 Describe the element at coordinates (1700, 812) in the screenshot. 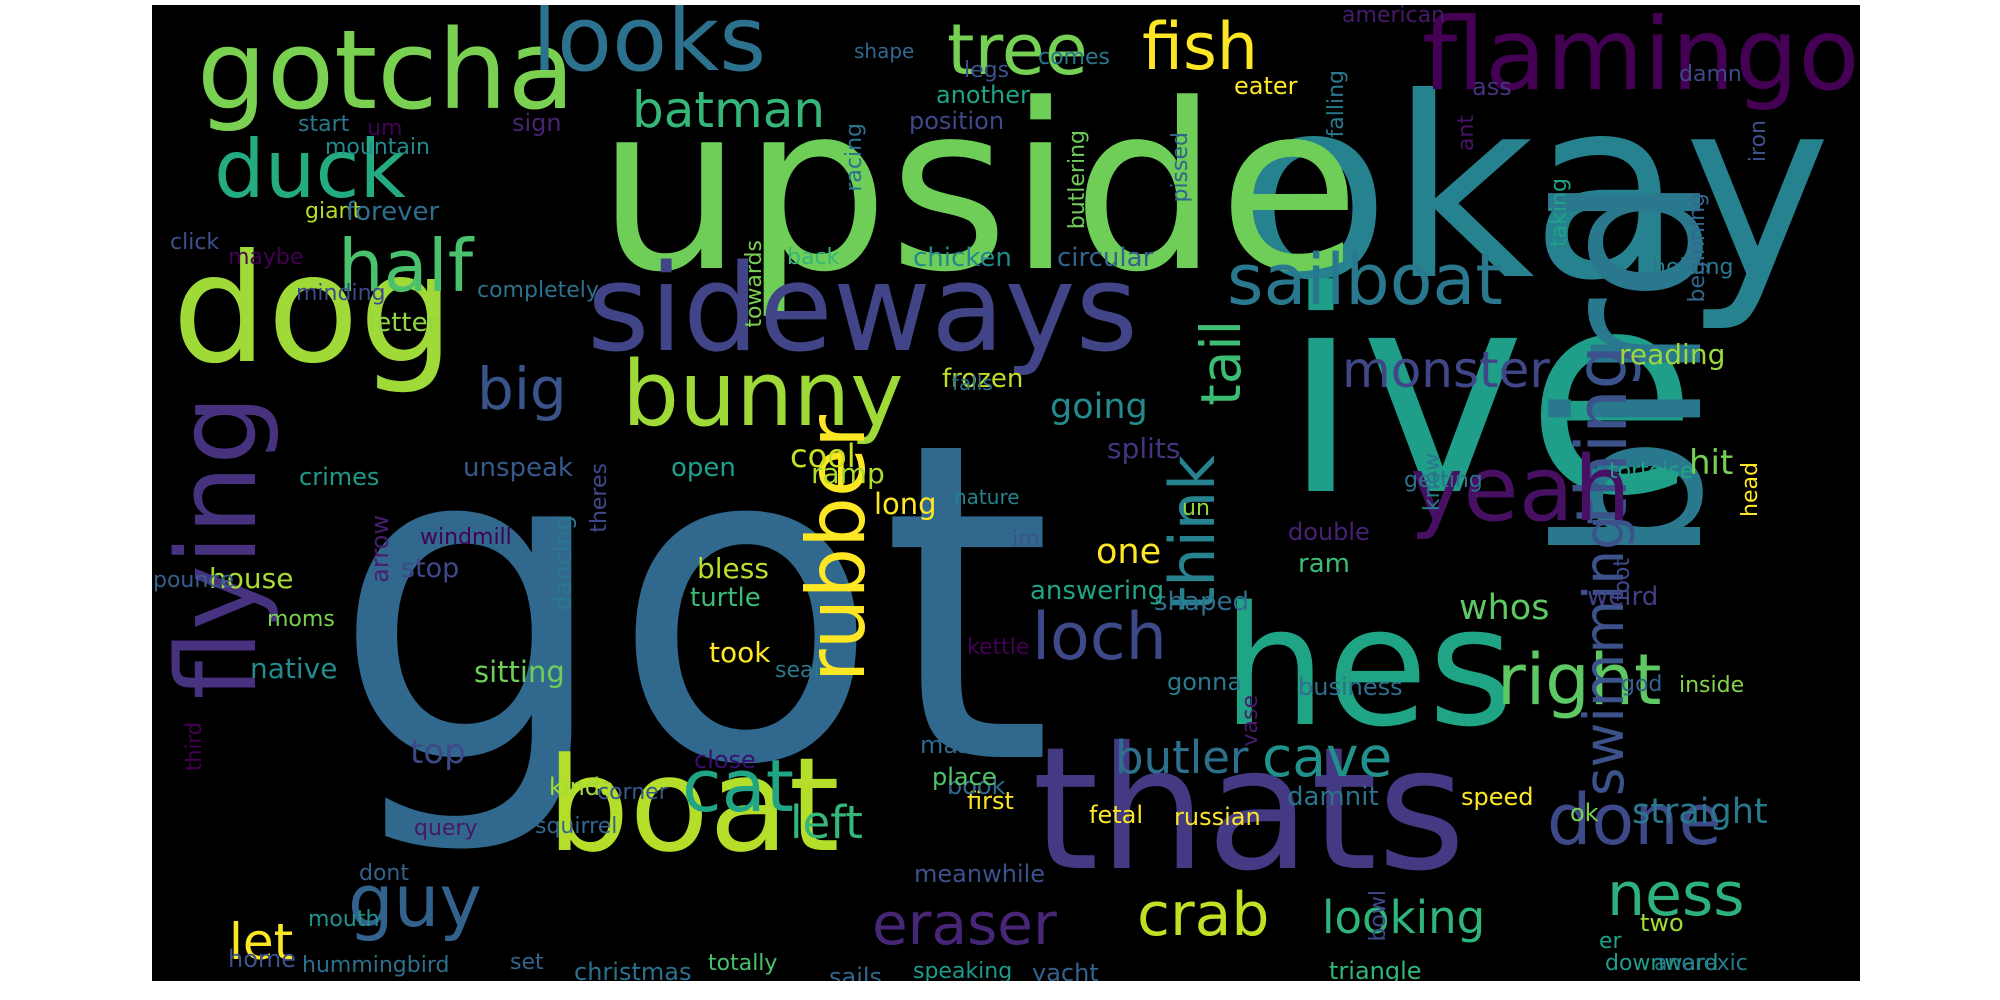

I see `cloud-word: straight` at that location.